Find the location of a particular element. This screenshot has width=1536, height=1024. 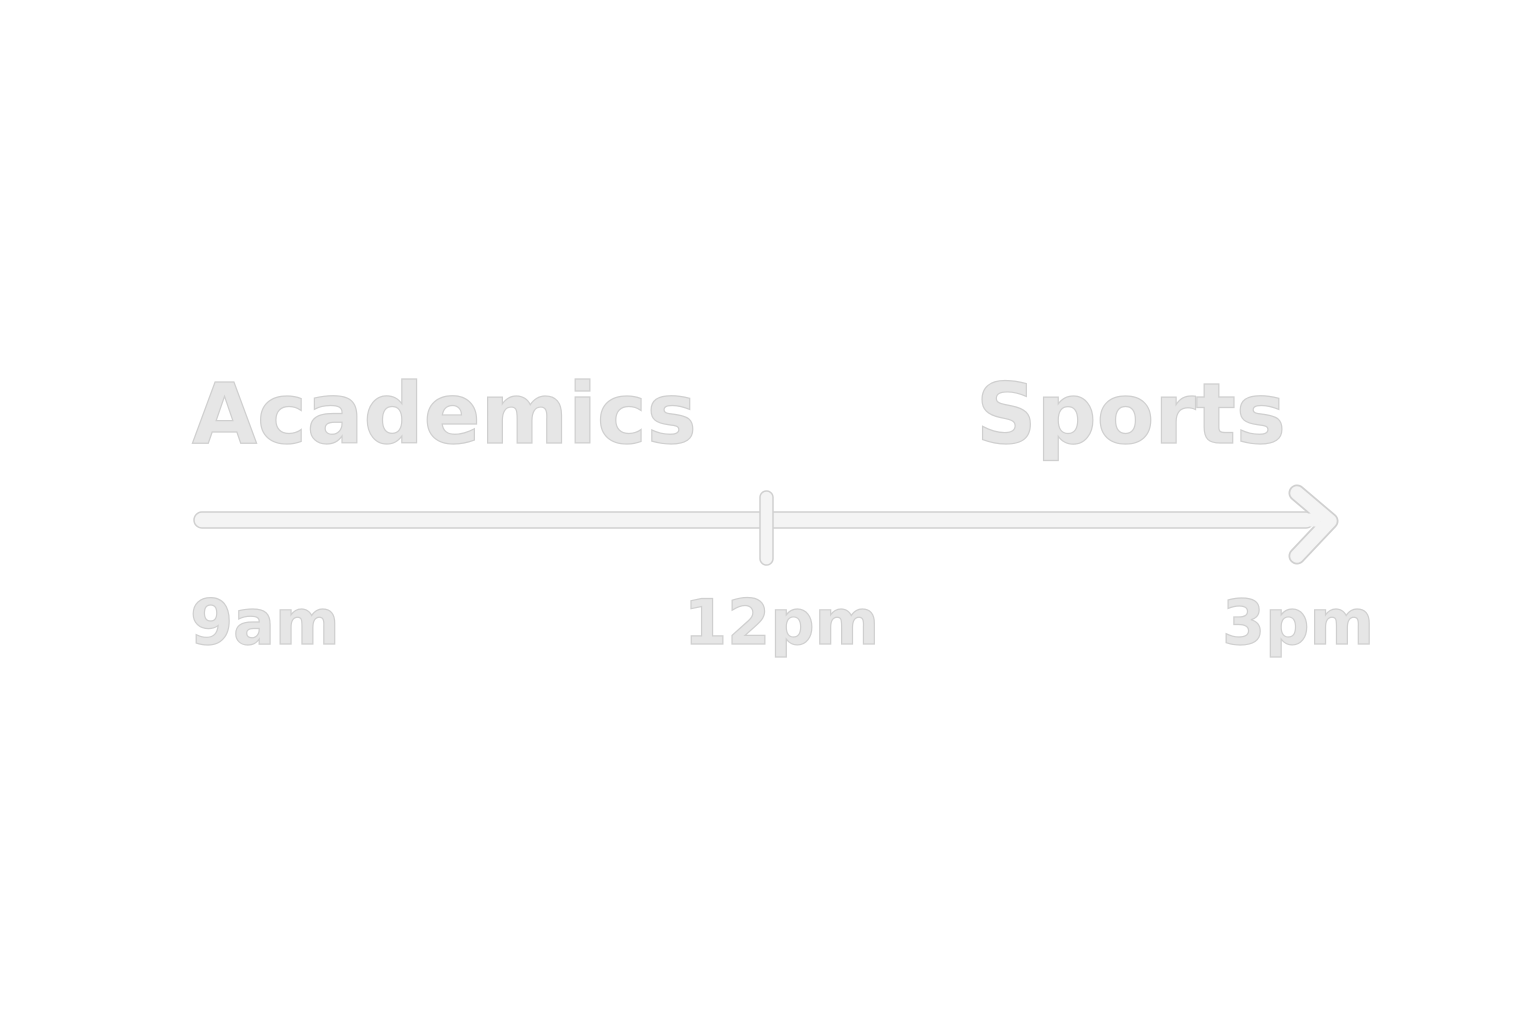

time-label-end: 3pm is located at coordinates (1298, 622).